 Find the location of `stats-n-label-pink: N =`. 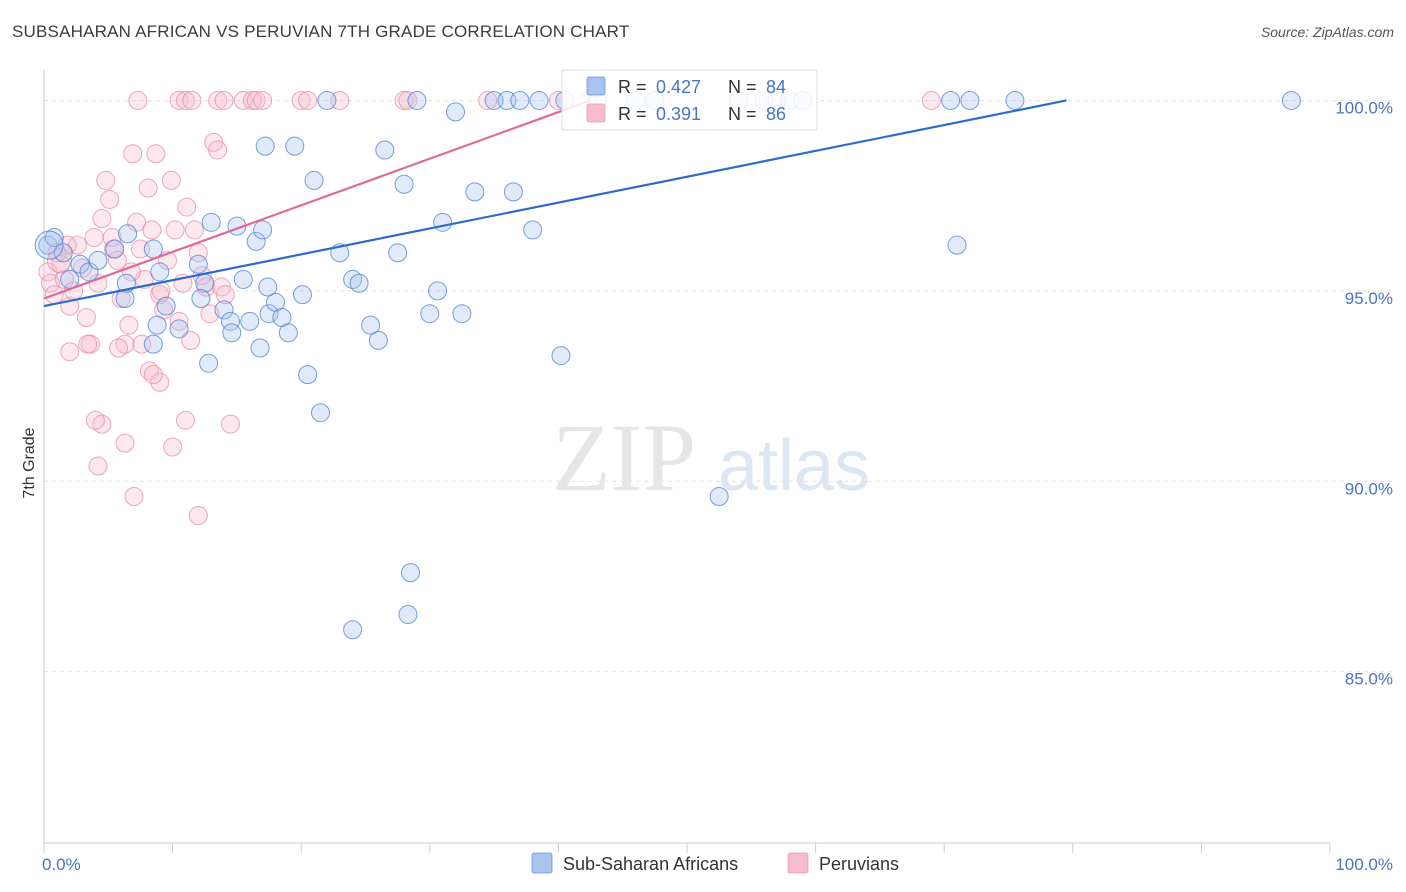

stats-n-label-pink: N = is located at coordinates (742, 114).